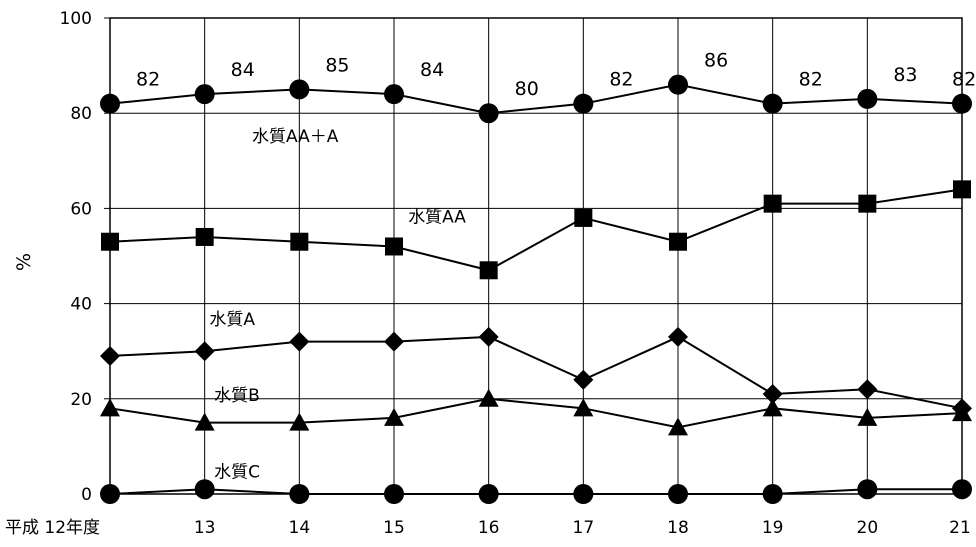 The image size is (976, 547). I want to click on x-tick-label: 18, so click(678, 528).